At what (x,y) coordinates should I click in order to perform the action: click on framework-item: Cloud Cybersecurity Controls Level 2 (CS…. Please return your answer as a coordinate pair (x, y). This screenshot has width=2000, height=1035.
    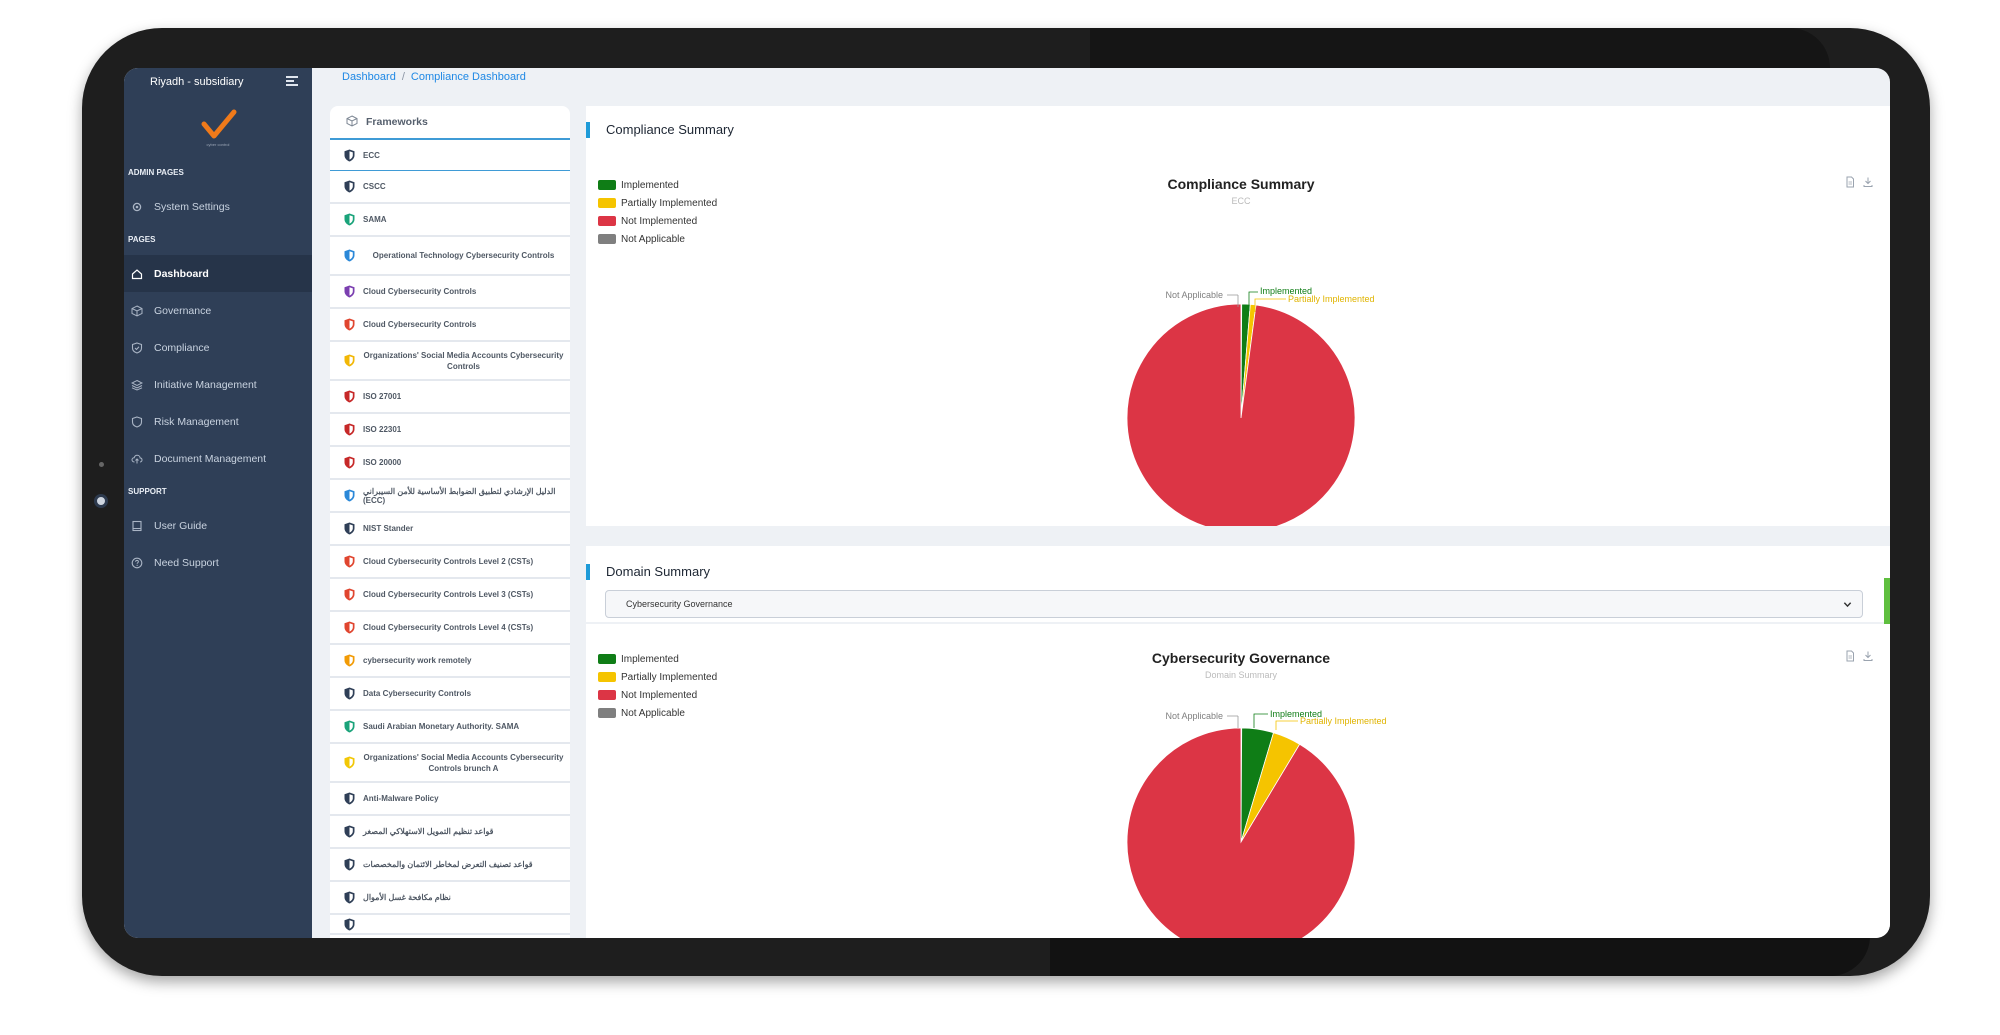
    Looking at the image, I should click on (450, 562).